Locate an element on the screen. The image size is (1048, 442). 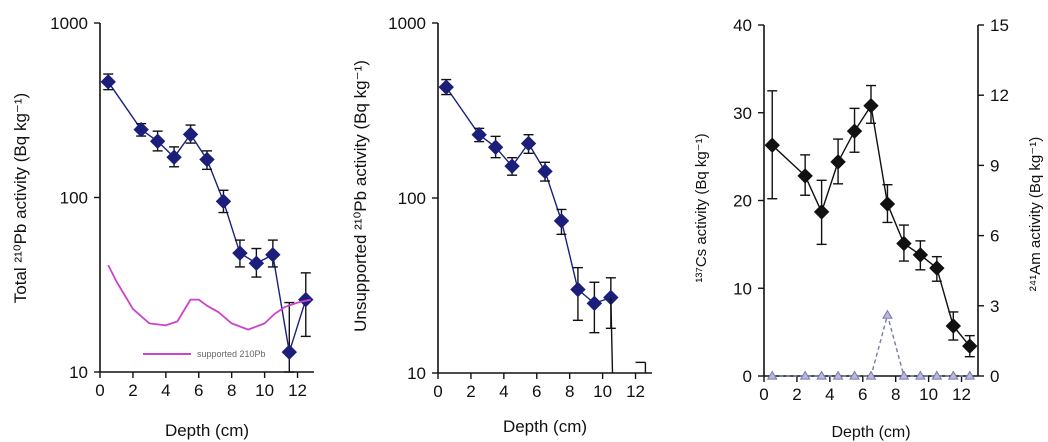
y-axis-title-unsupported-pb: Unsupported ²¹⁰Pb activity (Bq kg⁻¹) is located at coordinates (360, 196).